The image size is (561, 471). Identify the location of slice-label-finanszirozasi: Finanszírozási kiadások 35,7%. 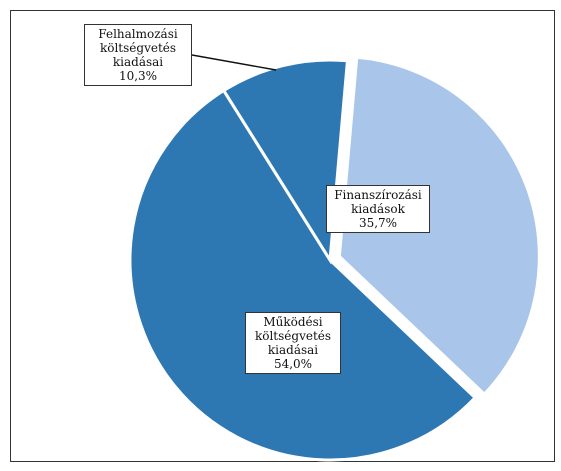
(378, 209).